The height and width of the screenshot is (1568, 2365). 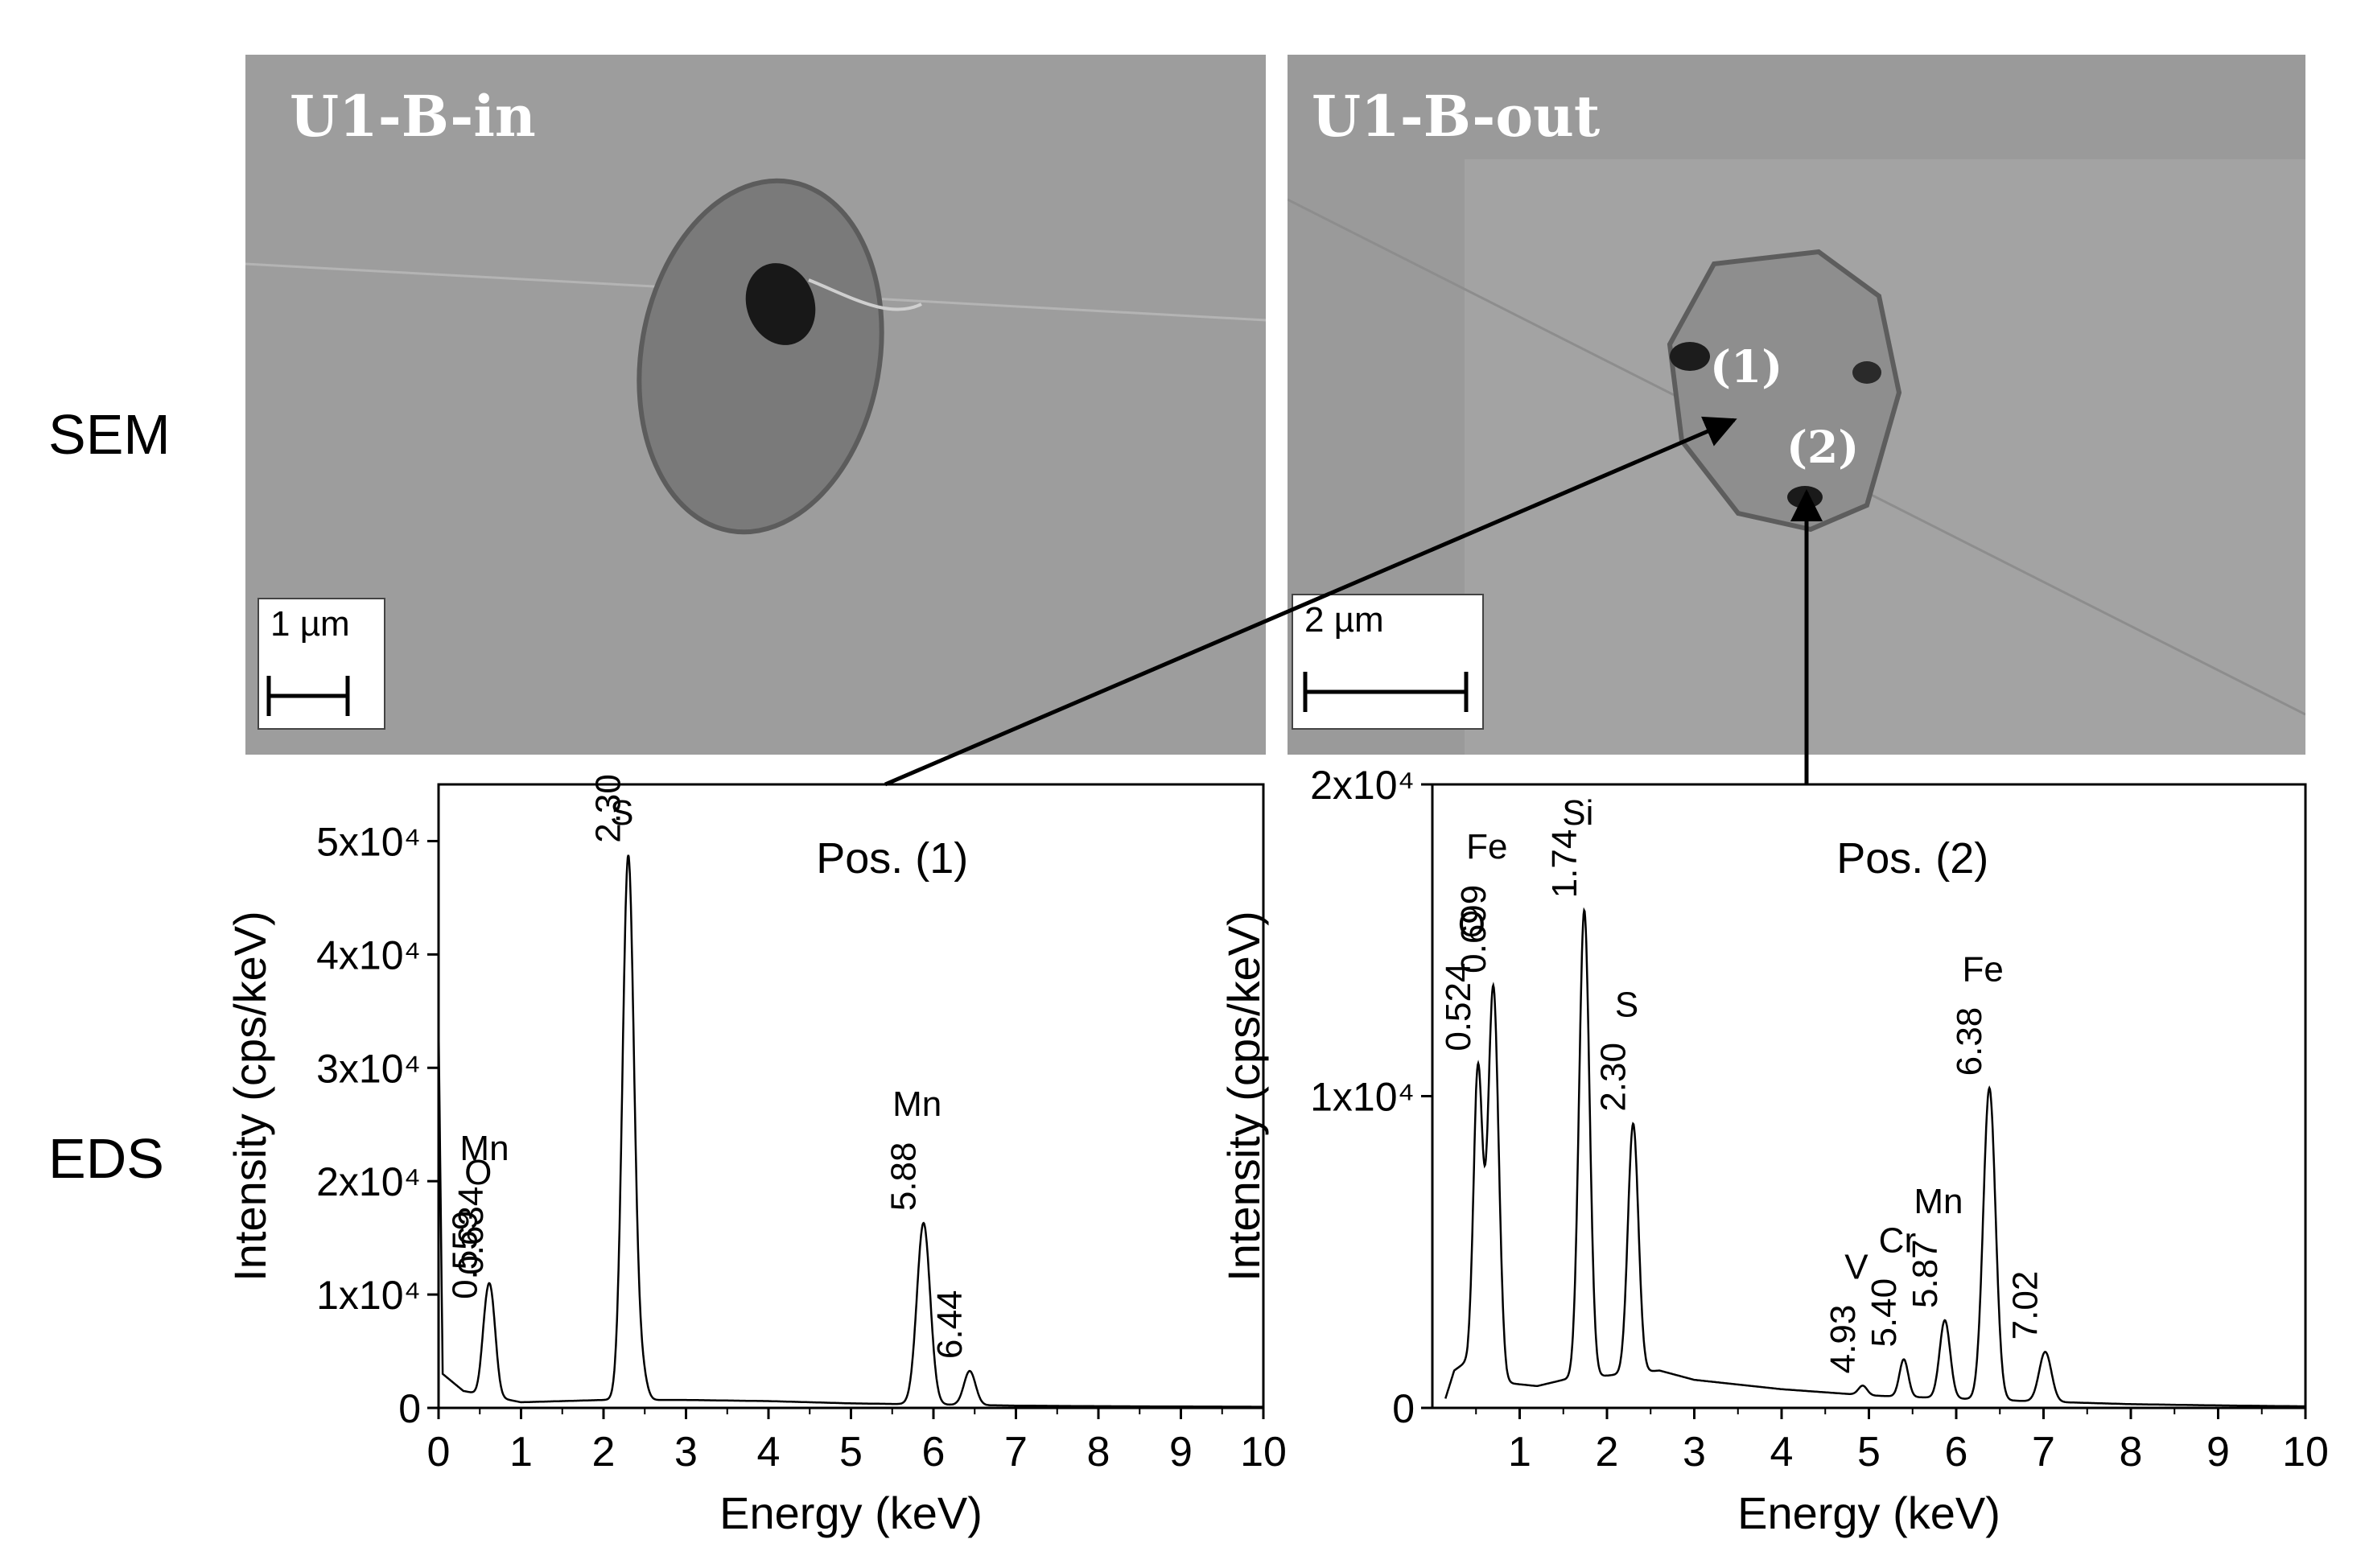 I want to click on y-tick-label: 4x10⁴, so click(x=368, y=954).